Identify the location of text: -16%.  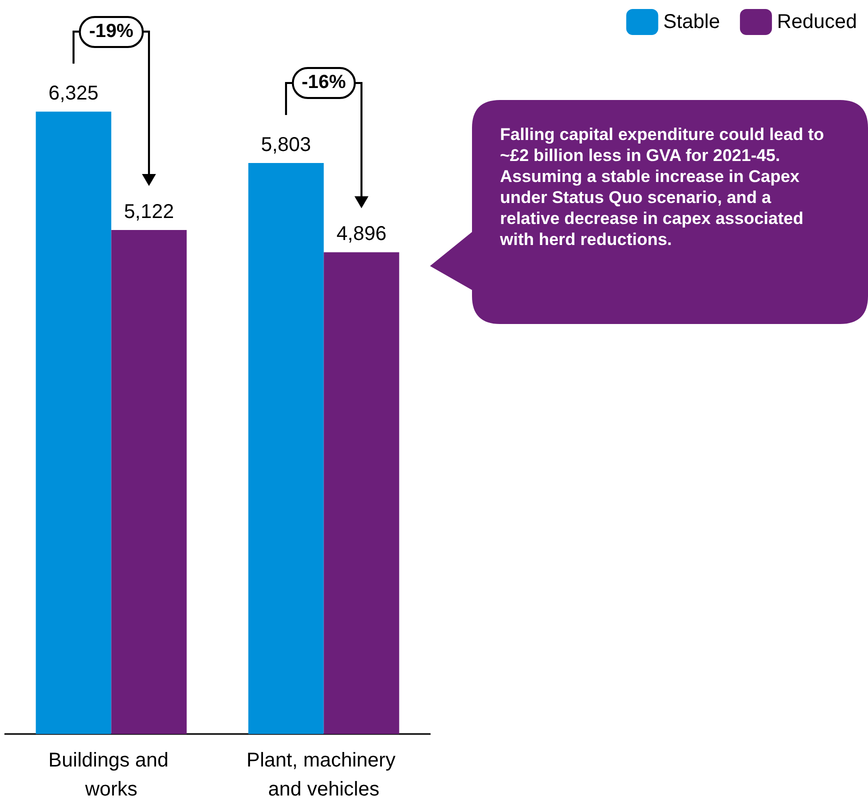
(324, 82).